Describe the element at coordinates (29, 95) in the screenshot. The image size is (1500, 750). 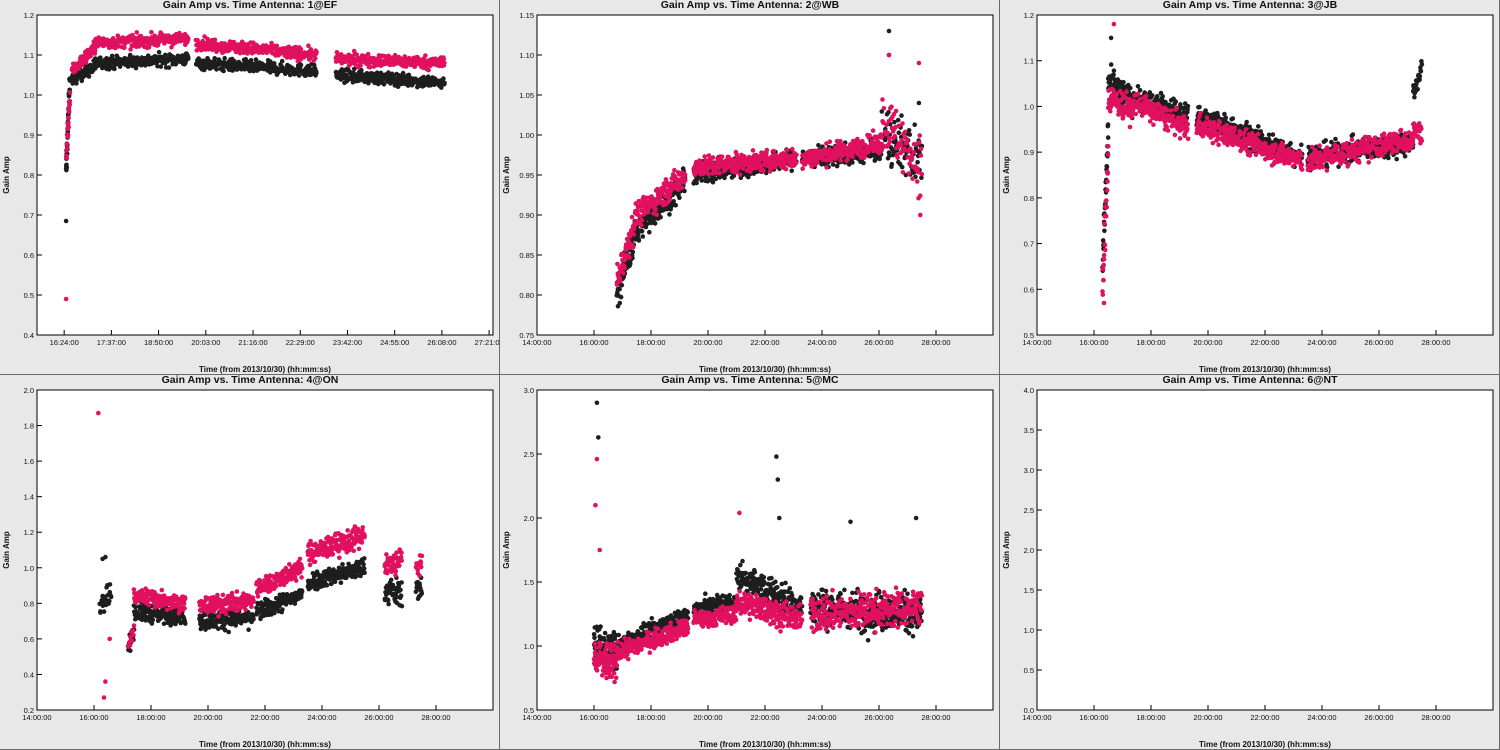
I see `y-tick-label: 1.0` at that location.